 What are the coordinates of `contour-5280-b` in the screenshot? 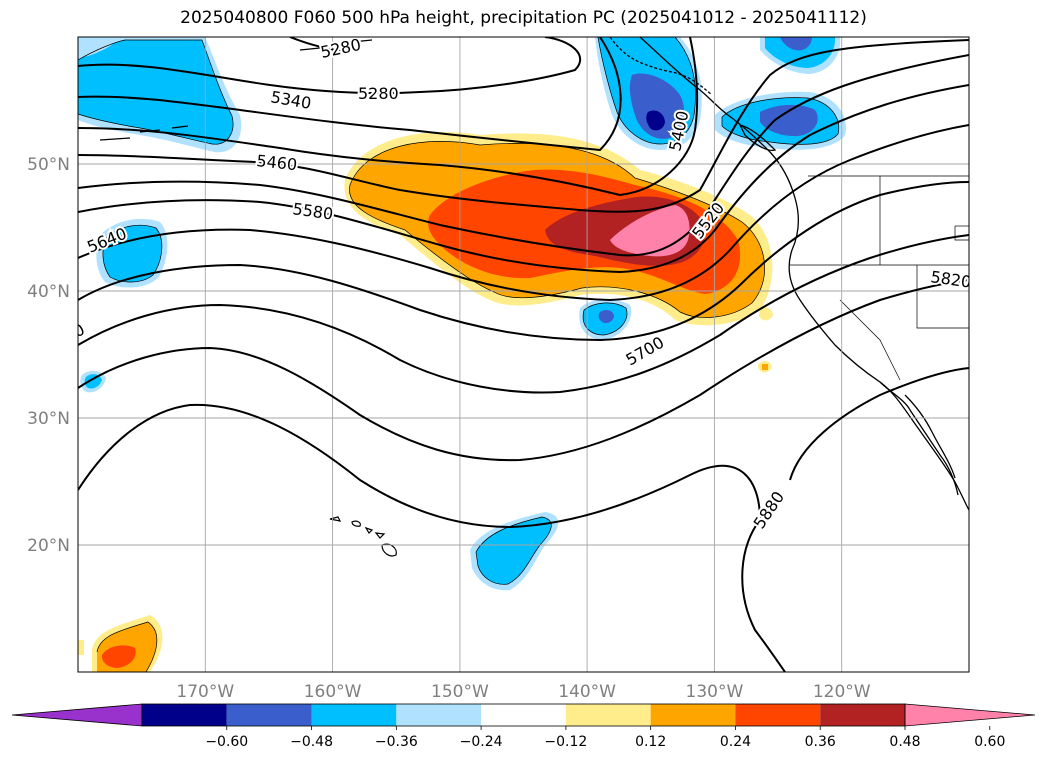 It's located at (320, 45).